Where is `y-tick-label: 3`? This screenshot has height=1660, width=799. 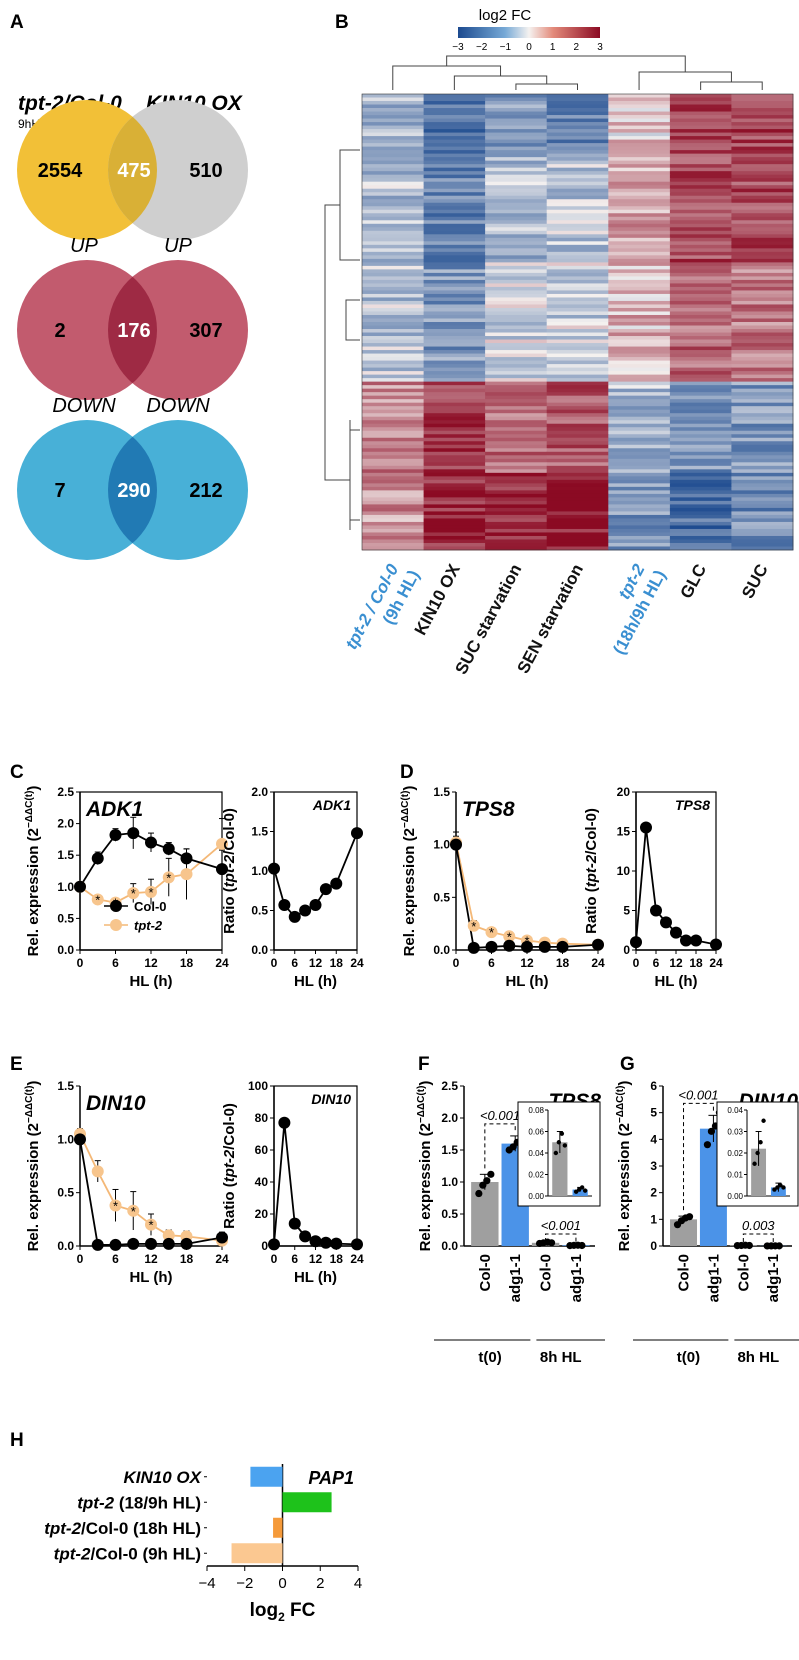 y-tick-label: 3 is located at coordinates (653, 1166).